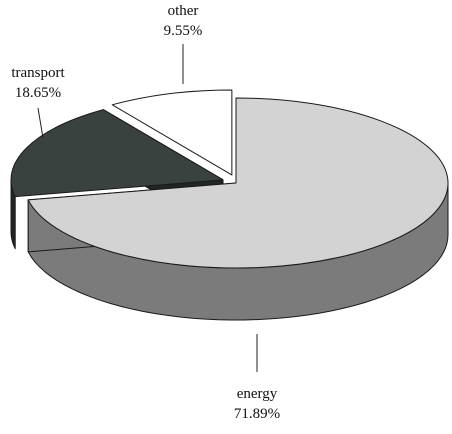 This screenshot has width=452, height=434. I want to click on slice-label-energy: energy, so click(257, 394).